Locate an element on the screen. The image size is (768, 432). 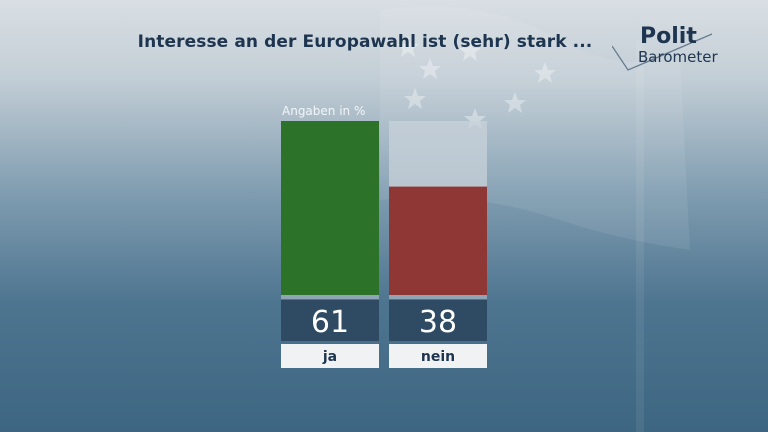
bar-baseline-nein is located at coordinates (438, 297).